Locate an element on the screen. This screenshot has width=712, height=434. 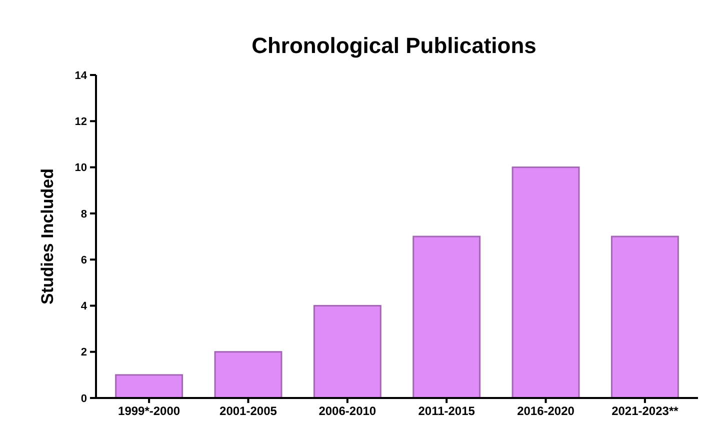
y-tick-label: 2 is located at coordinates (83, 352).